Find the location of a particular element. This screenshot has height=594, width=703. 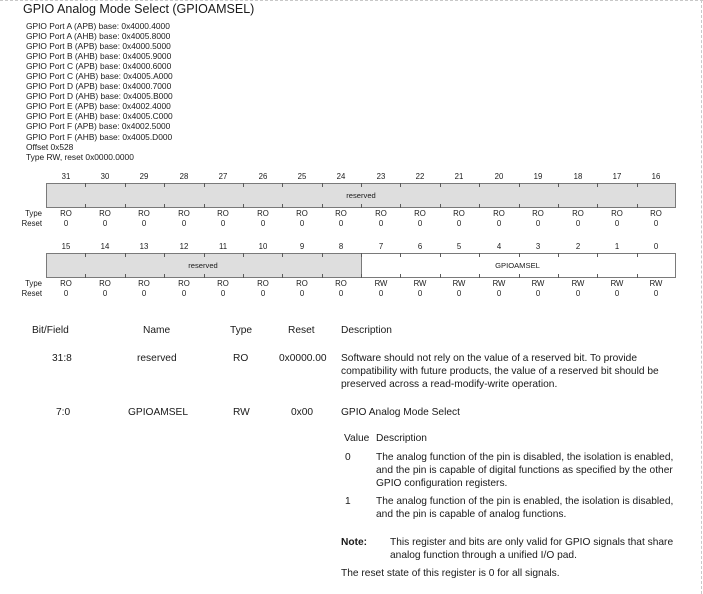

bit-number: 16 is located at coordinates (656, 176).